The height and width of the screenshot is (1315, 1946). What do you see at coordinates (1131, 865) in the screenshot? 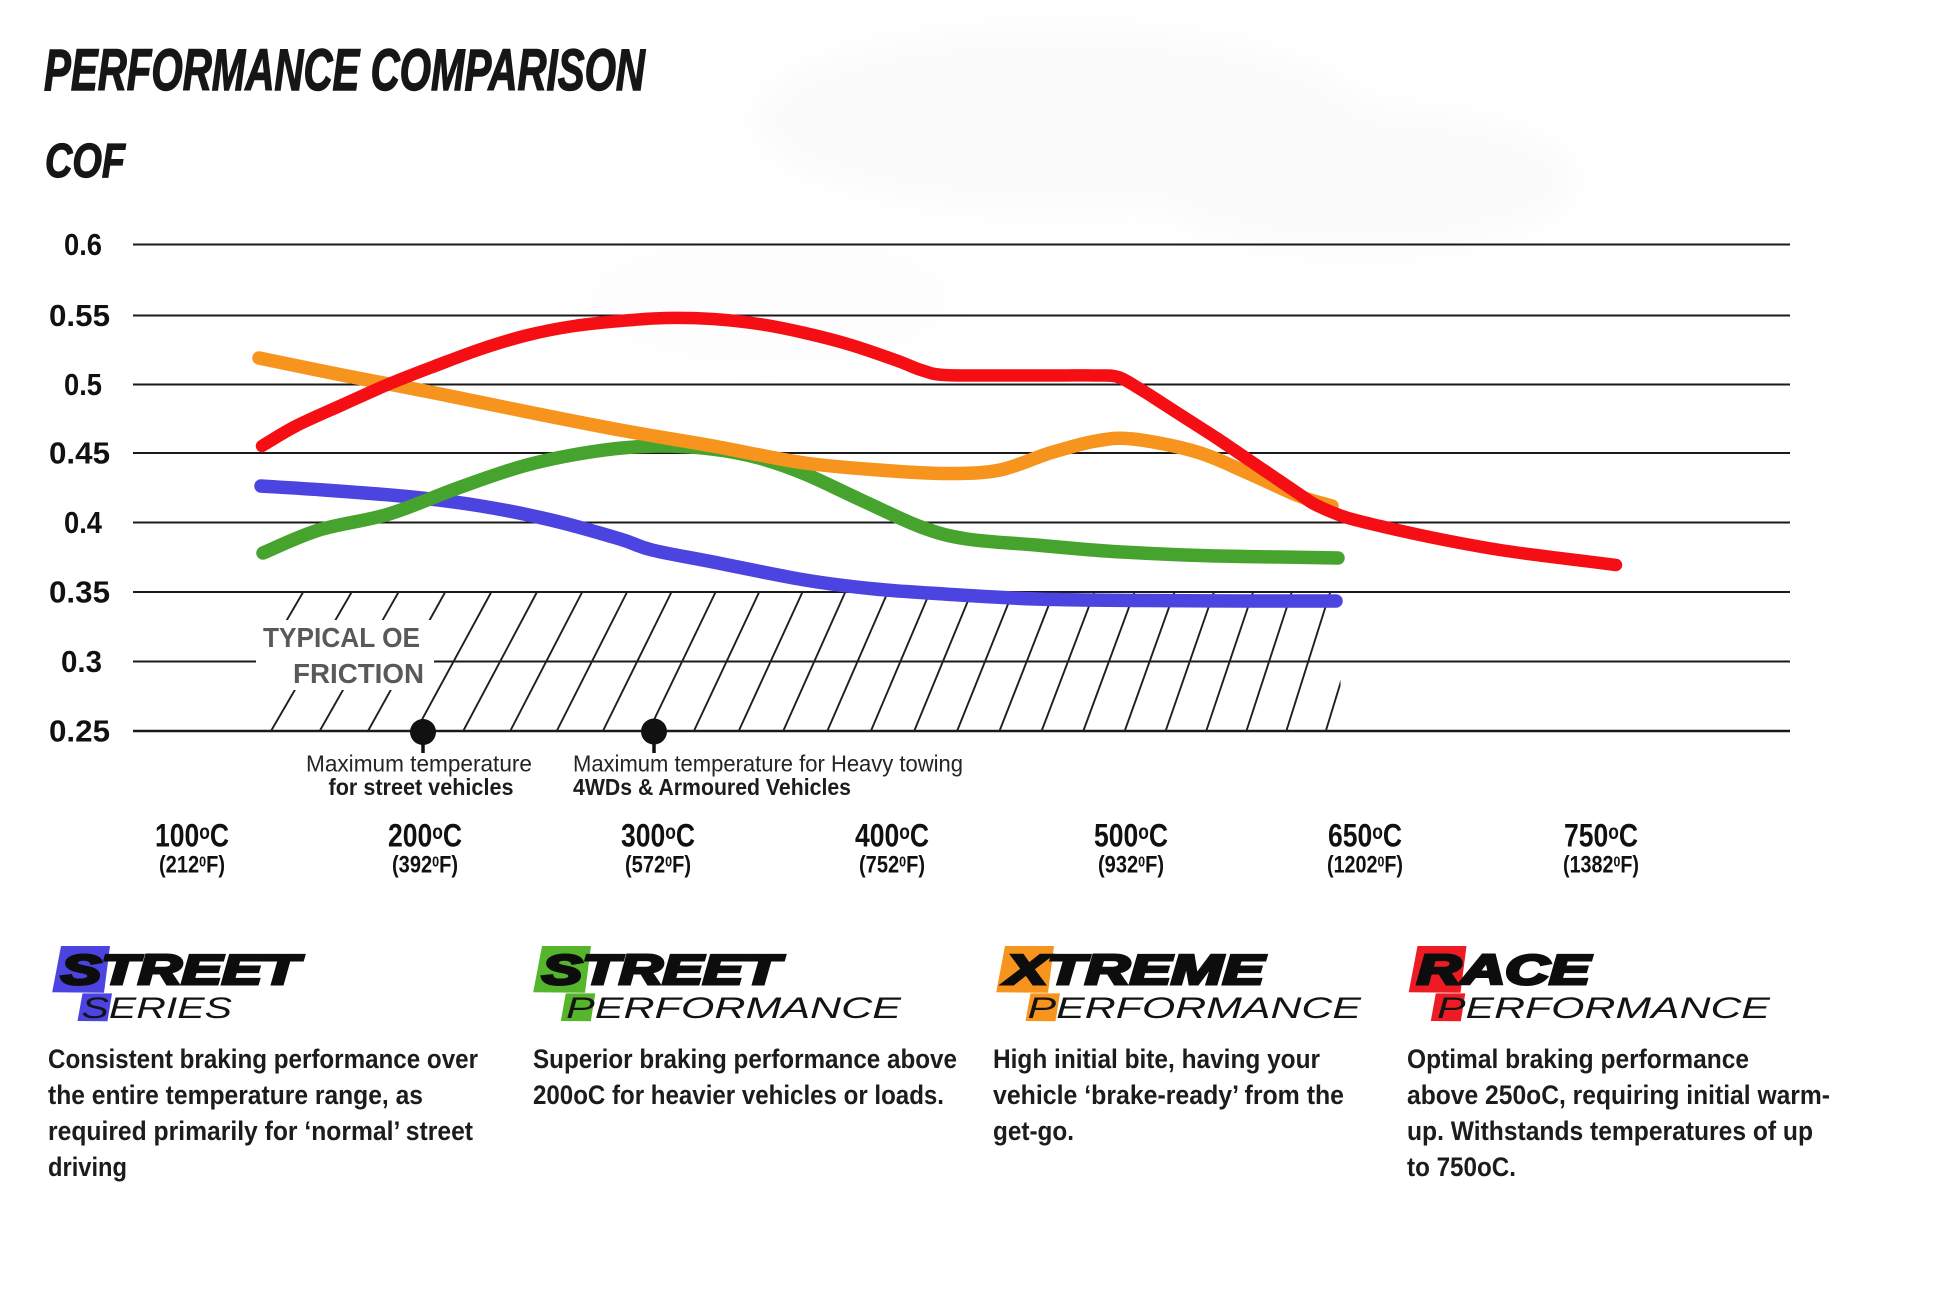
I see `svg-text: (9320F)` at bounding box center [1131, 865].